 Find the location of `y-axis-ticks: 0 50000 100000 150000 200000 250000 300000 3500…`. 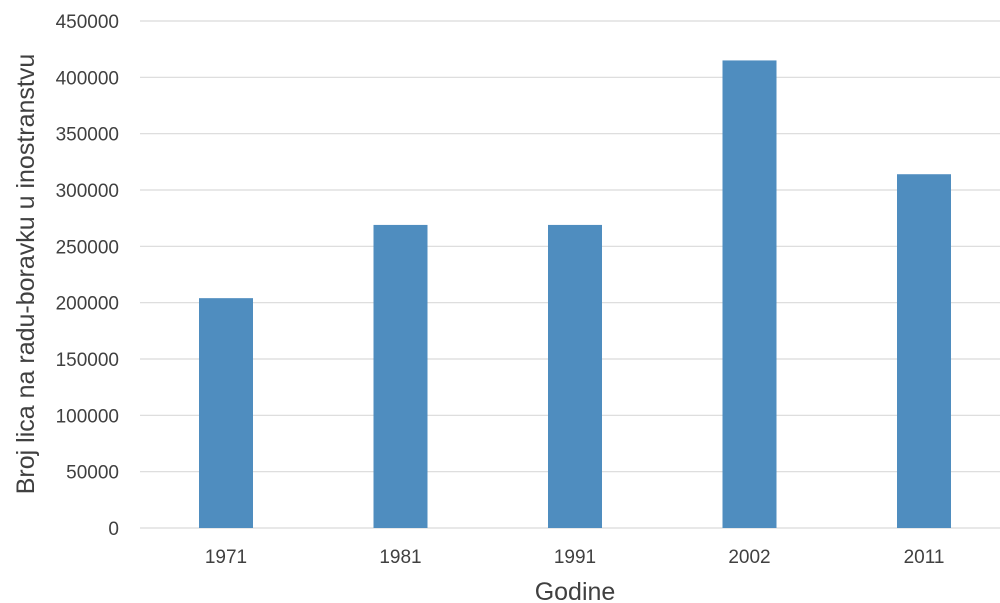

y-axis-ticks: 0 50000 100000 150000 200000 250000 300000 3500… is located at coordinates (87, 276).